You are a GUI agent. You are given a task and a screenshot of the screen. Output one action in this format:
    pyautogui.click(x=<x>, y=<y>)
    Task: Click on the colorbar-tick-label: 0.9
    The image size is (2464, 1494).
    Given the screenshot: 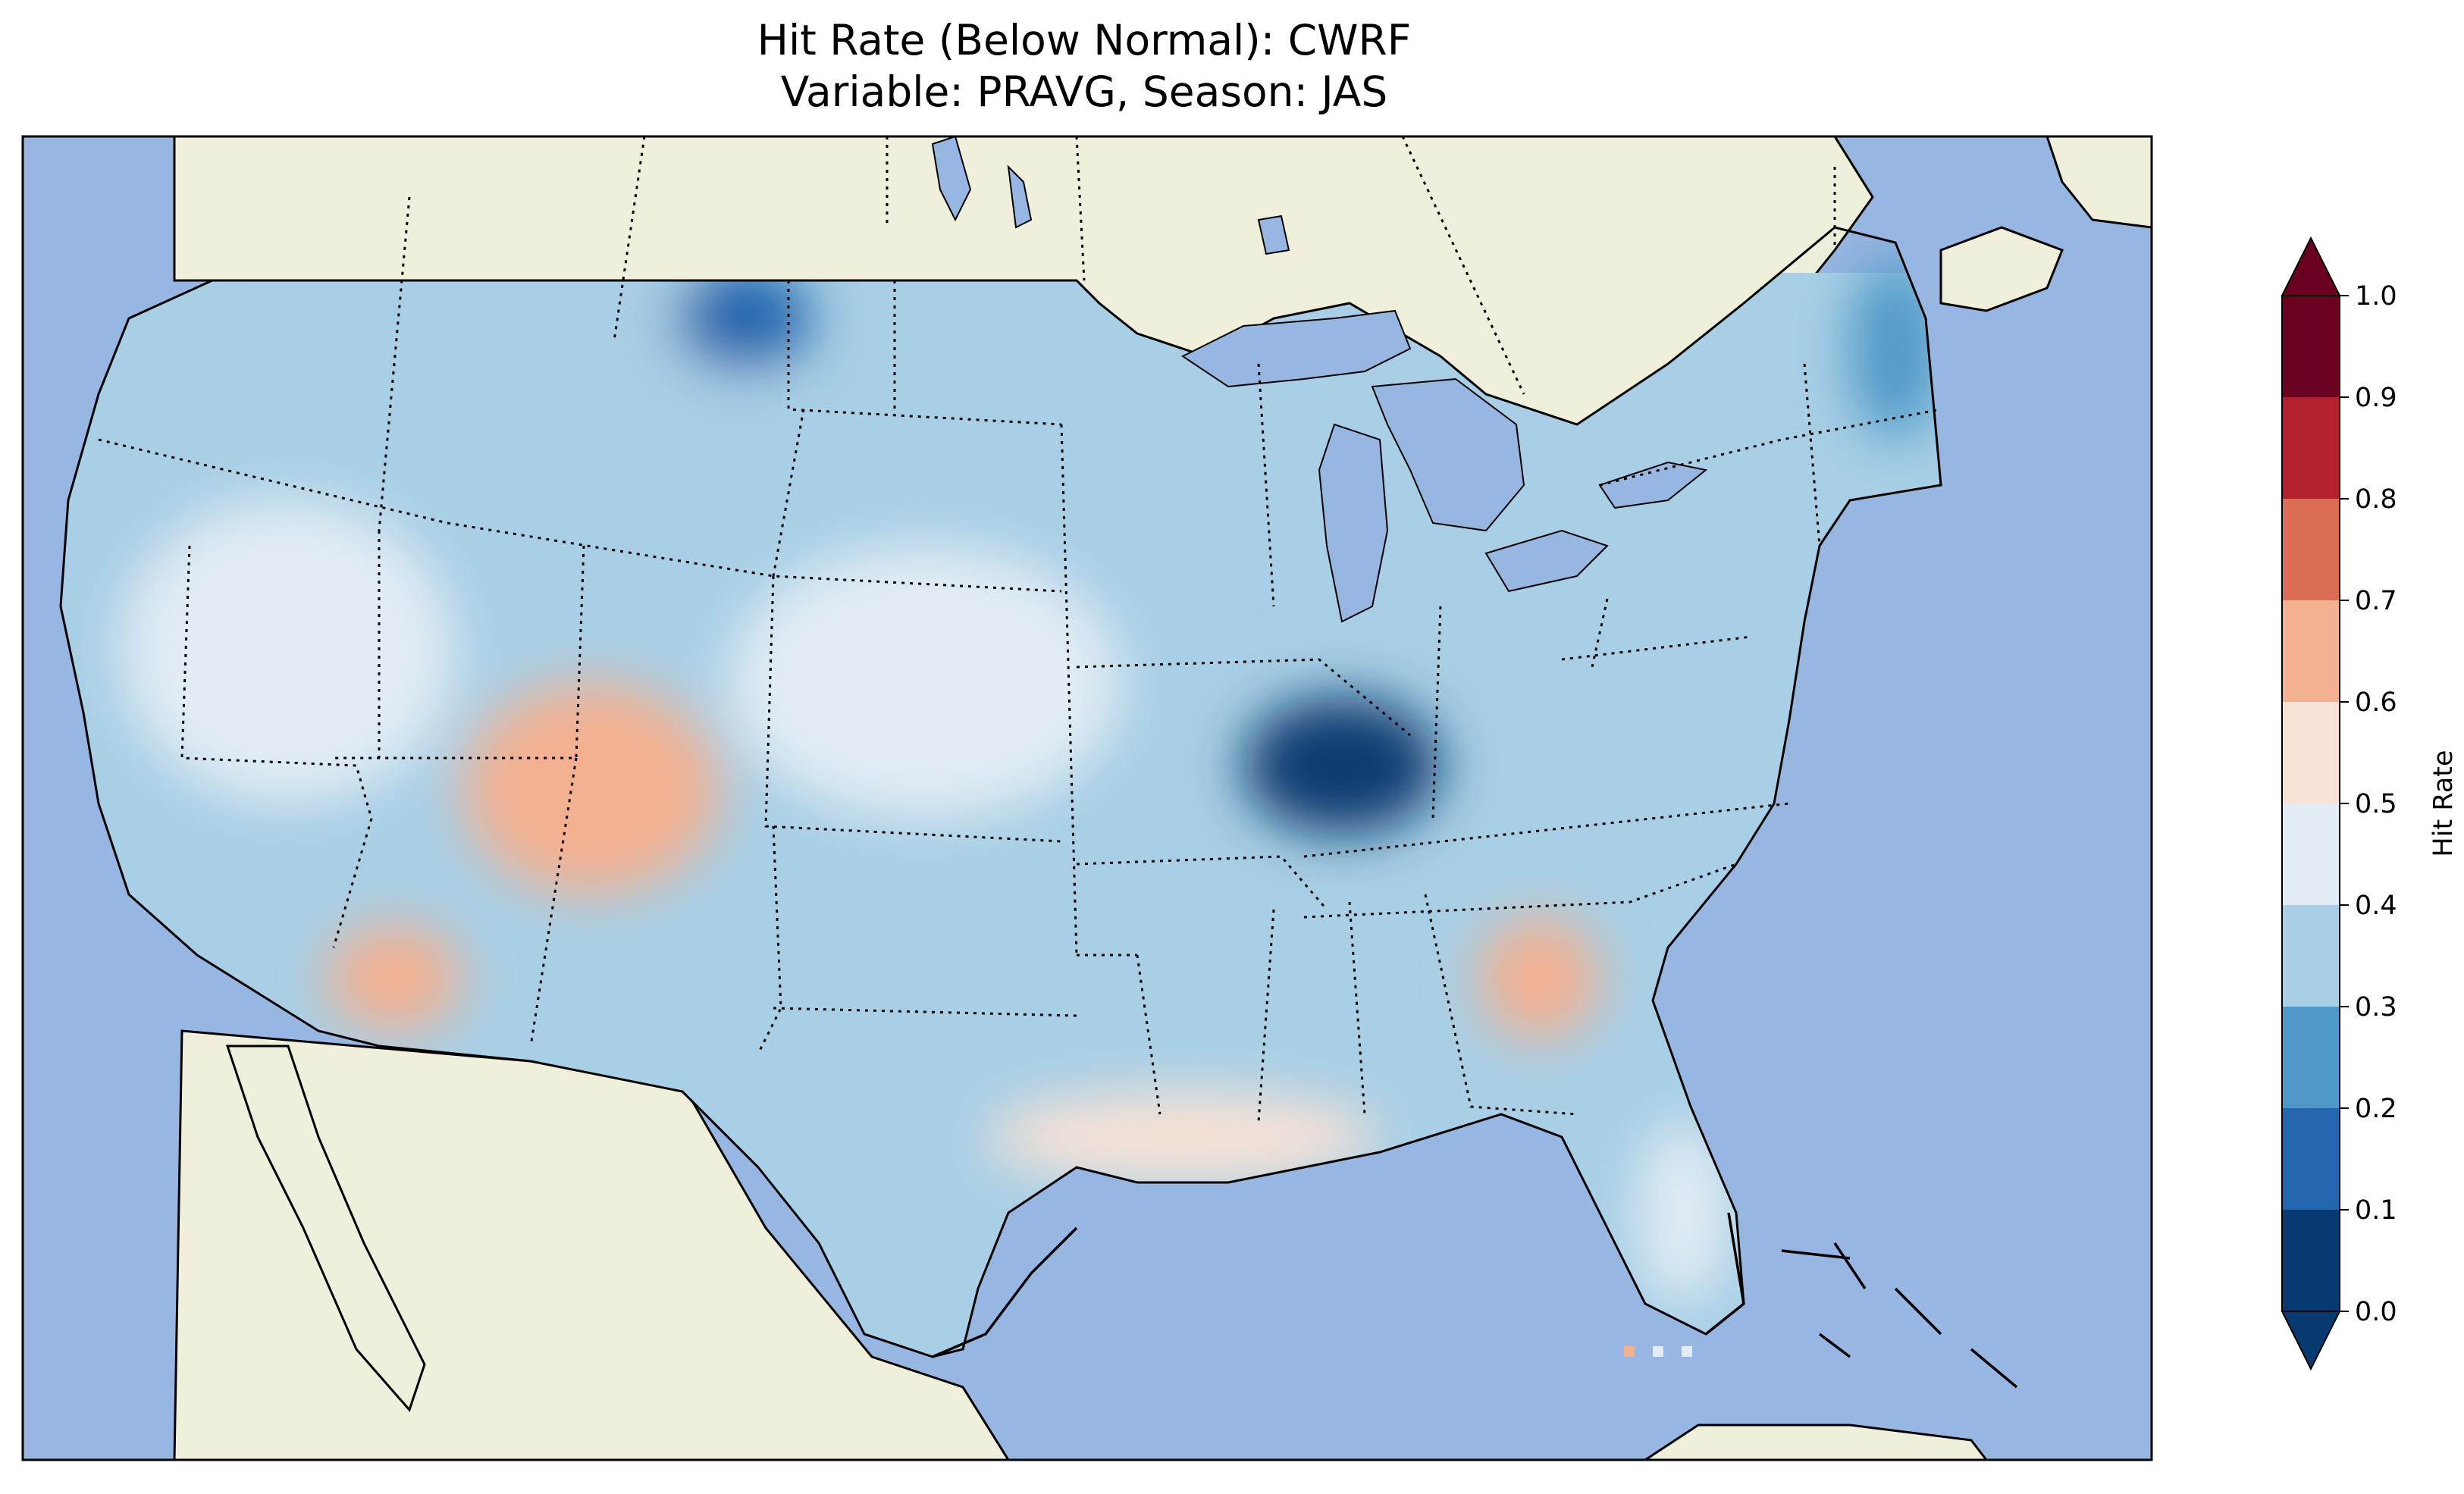 What is the action you would take?
    pyautogui.click(x=2376, y=398)
    